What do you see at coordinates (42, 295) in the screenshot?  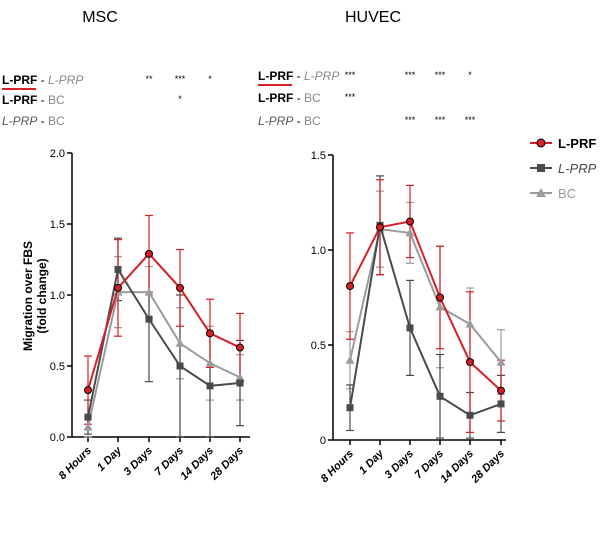 I see `panel-1-y-axis-label-sub: (fold change)` at bounding box center [42, 295].